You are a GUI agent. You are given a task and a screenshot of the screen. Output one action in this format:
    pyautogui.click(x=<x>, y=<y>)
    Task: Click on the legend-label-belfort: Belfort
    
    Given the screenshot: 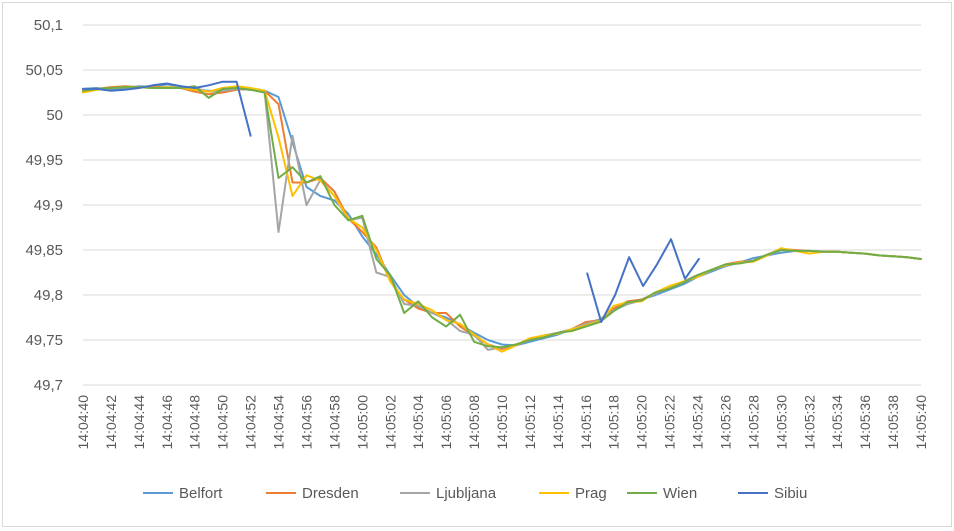 What is the action you would take?
    pyautogui.click(x=201, y=493)
    